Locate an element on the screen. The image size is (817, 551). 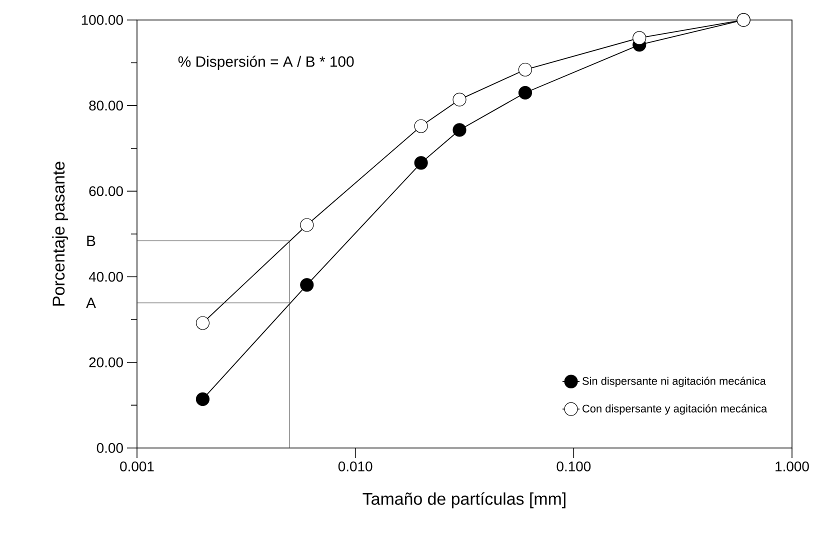
x-tick-label: 0.100 is located at coordinates (573, 466).